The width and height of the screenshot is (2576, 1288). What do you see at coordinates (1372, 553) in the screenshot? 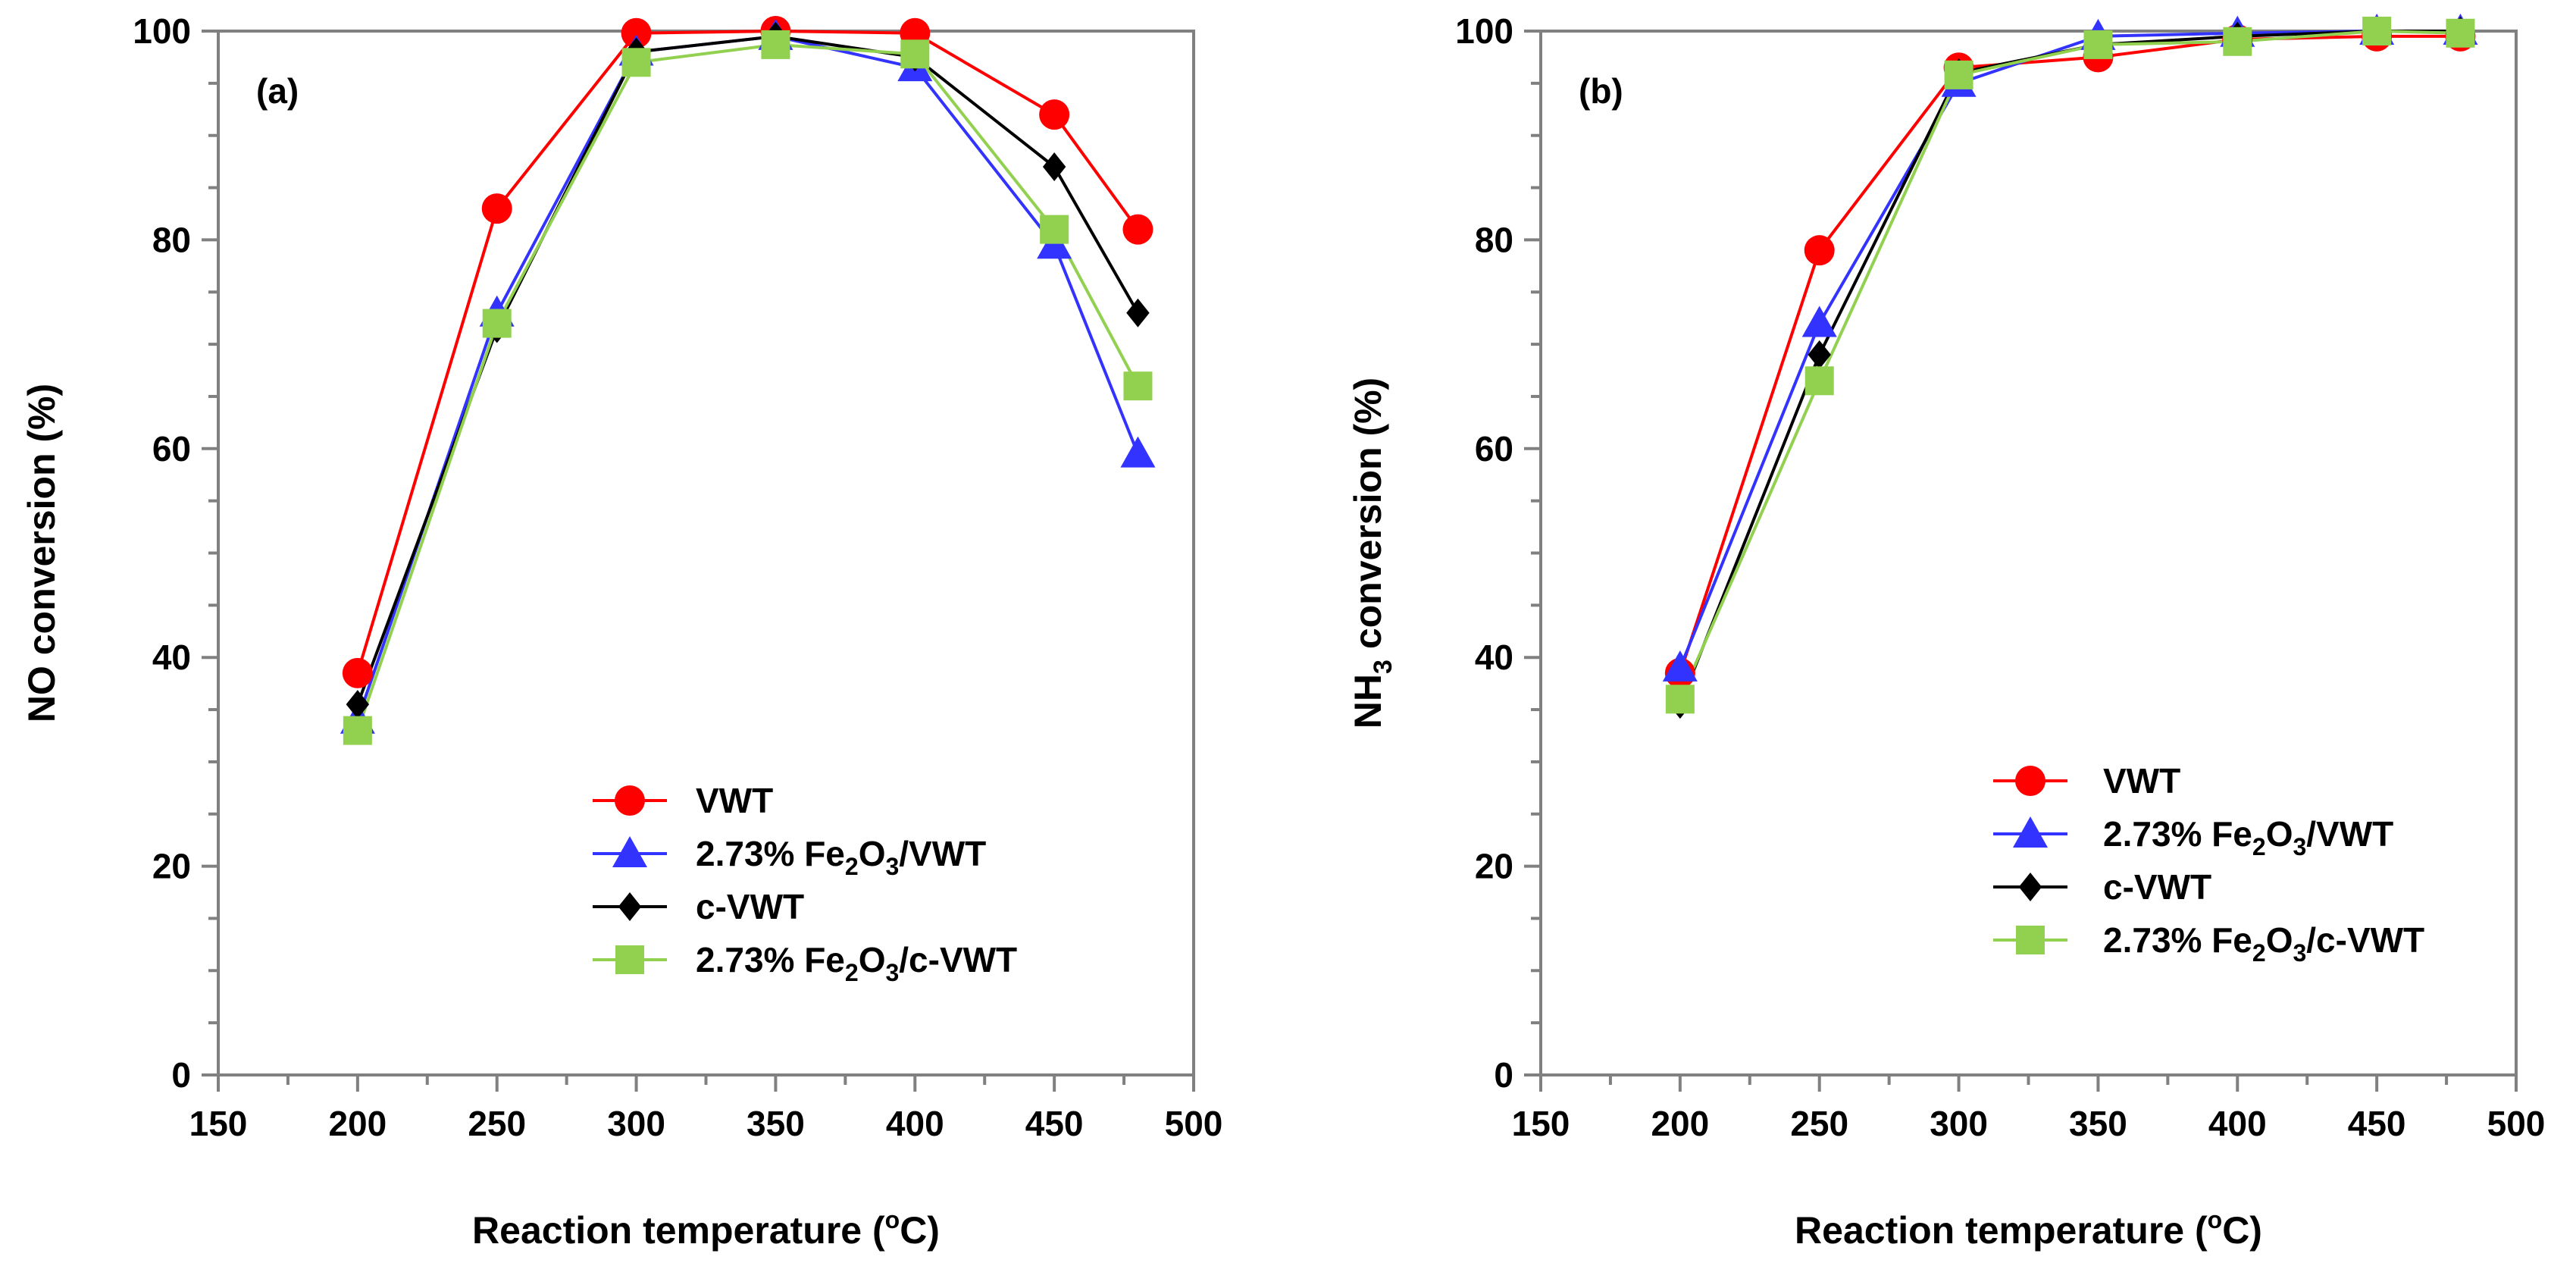
I see `y-axis-title: NH3 conversion (%)` at bounding box center [1372, 553].